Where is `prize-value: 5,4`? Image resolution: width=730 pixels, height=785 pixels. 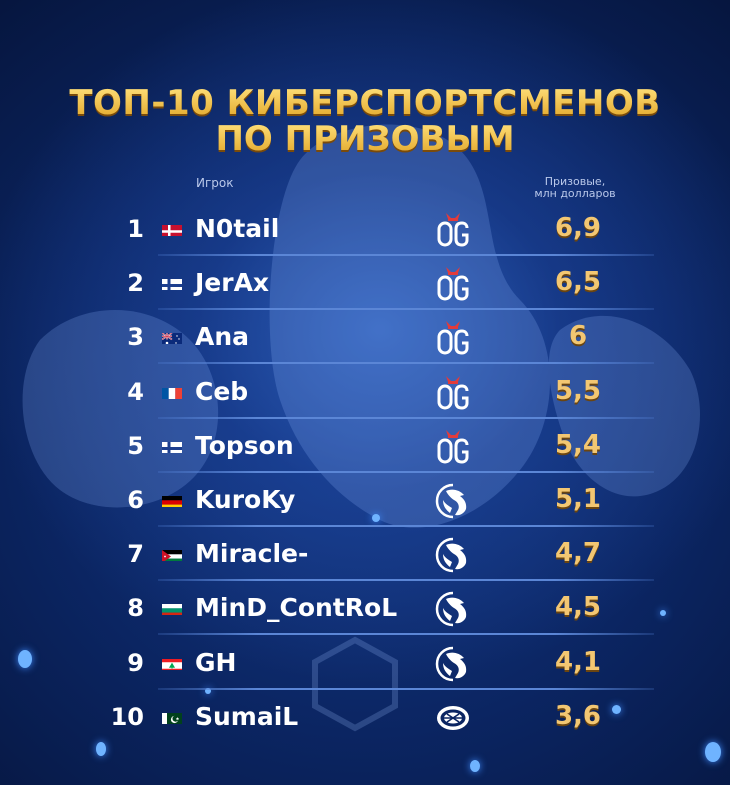 prize-value: 5,4 is located at coordinates (578, 445).